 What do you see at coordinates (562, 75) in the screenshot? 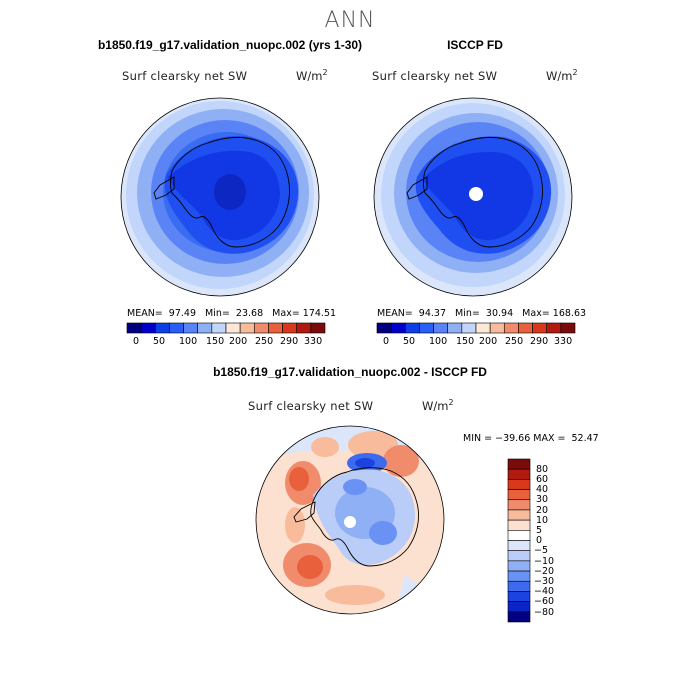
I see `obs-units: W/m2` at bounding box center [562, 75].